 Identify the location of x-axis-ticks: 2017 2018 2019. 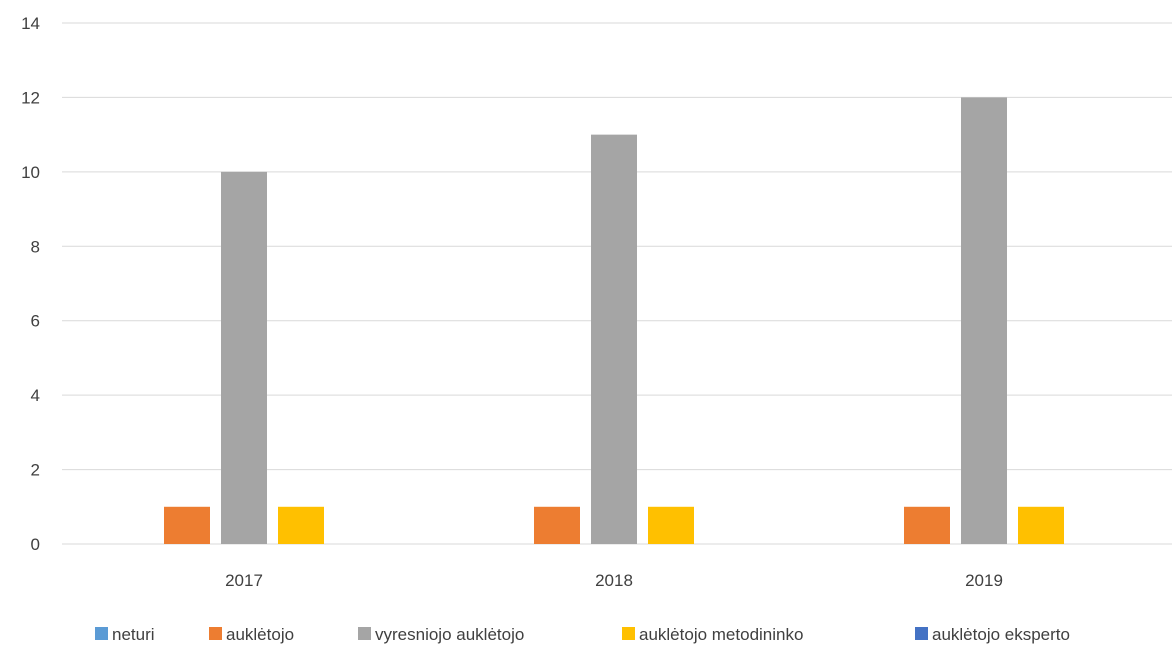
(614, 580).